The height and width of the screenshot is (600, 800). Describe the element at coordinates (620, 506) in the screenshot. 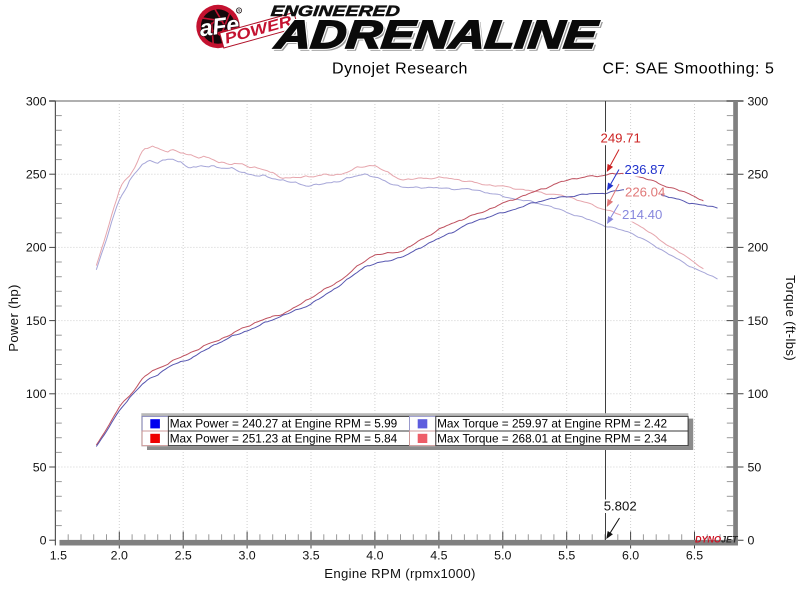

I see `svg-text: 5.802` at that location.